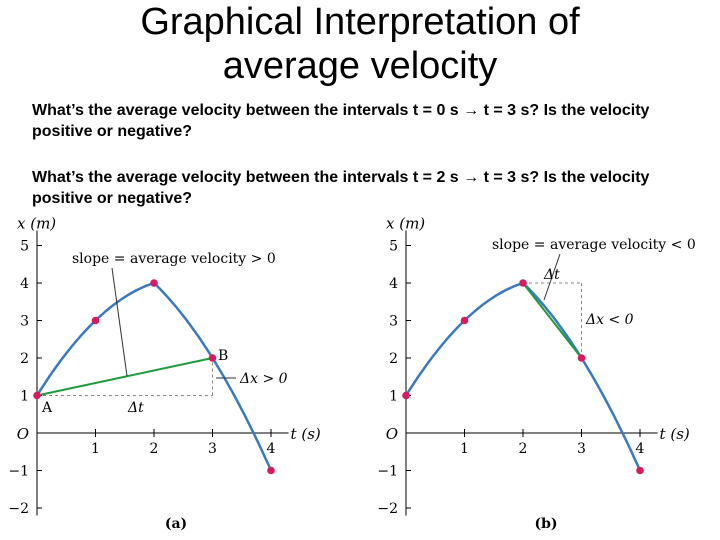 The width and height of the screenshot is (720, 540). Describe the element at coordinates (306, 434) in the screenshot. I see `p1-x-axis-label: t (s)` at that location.